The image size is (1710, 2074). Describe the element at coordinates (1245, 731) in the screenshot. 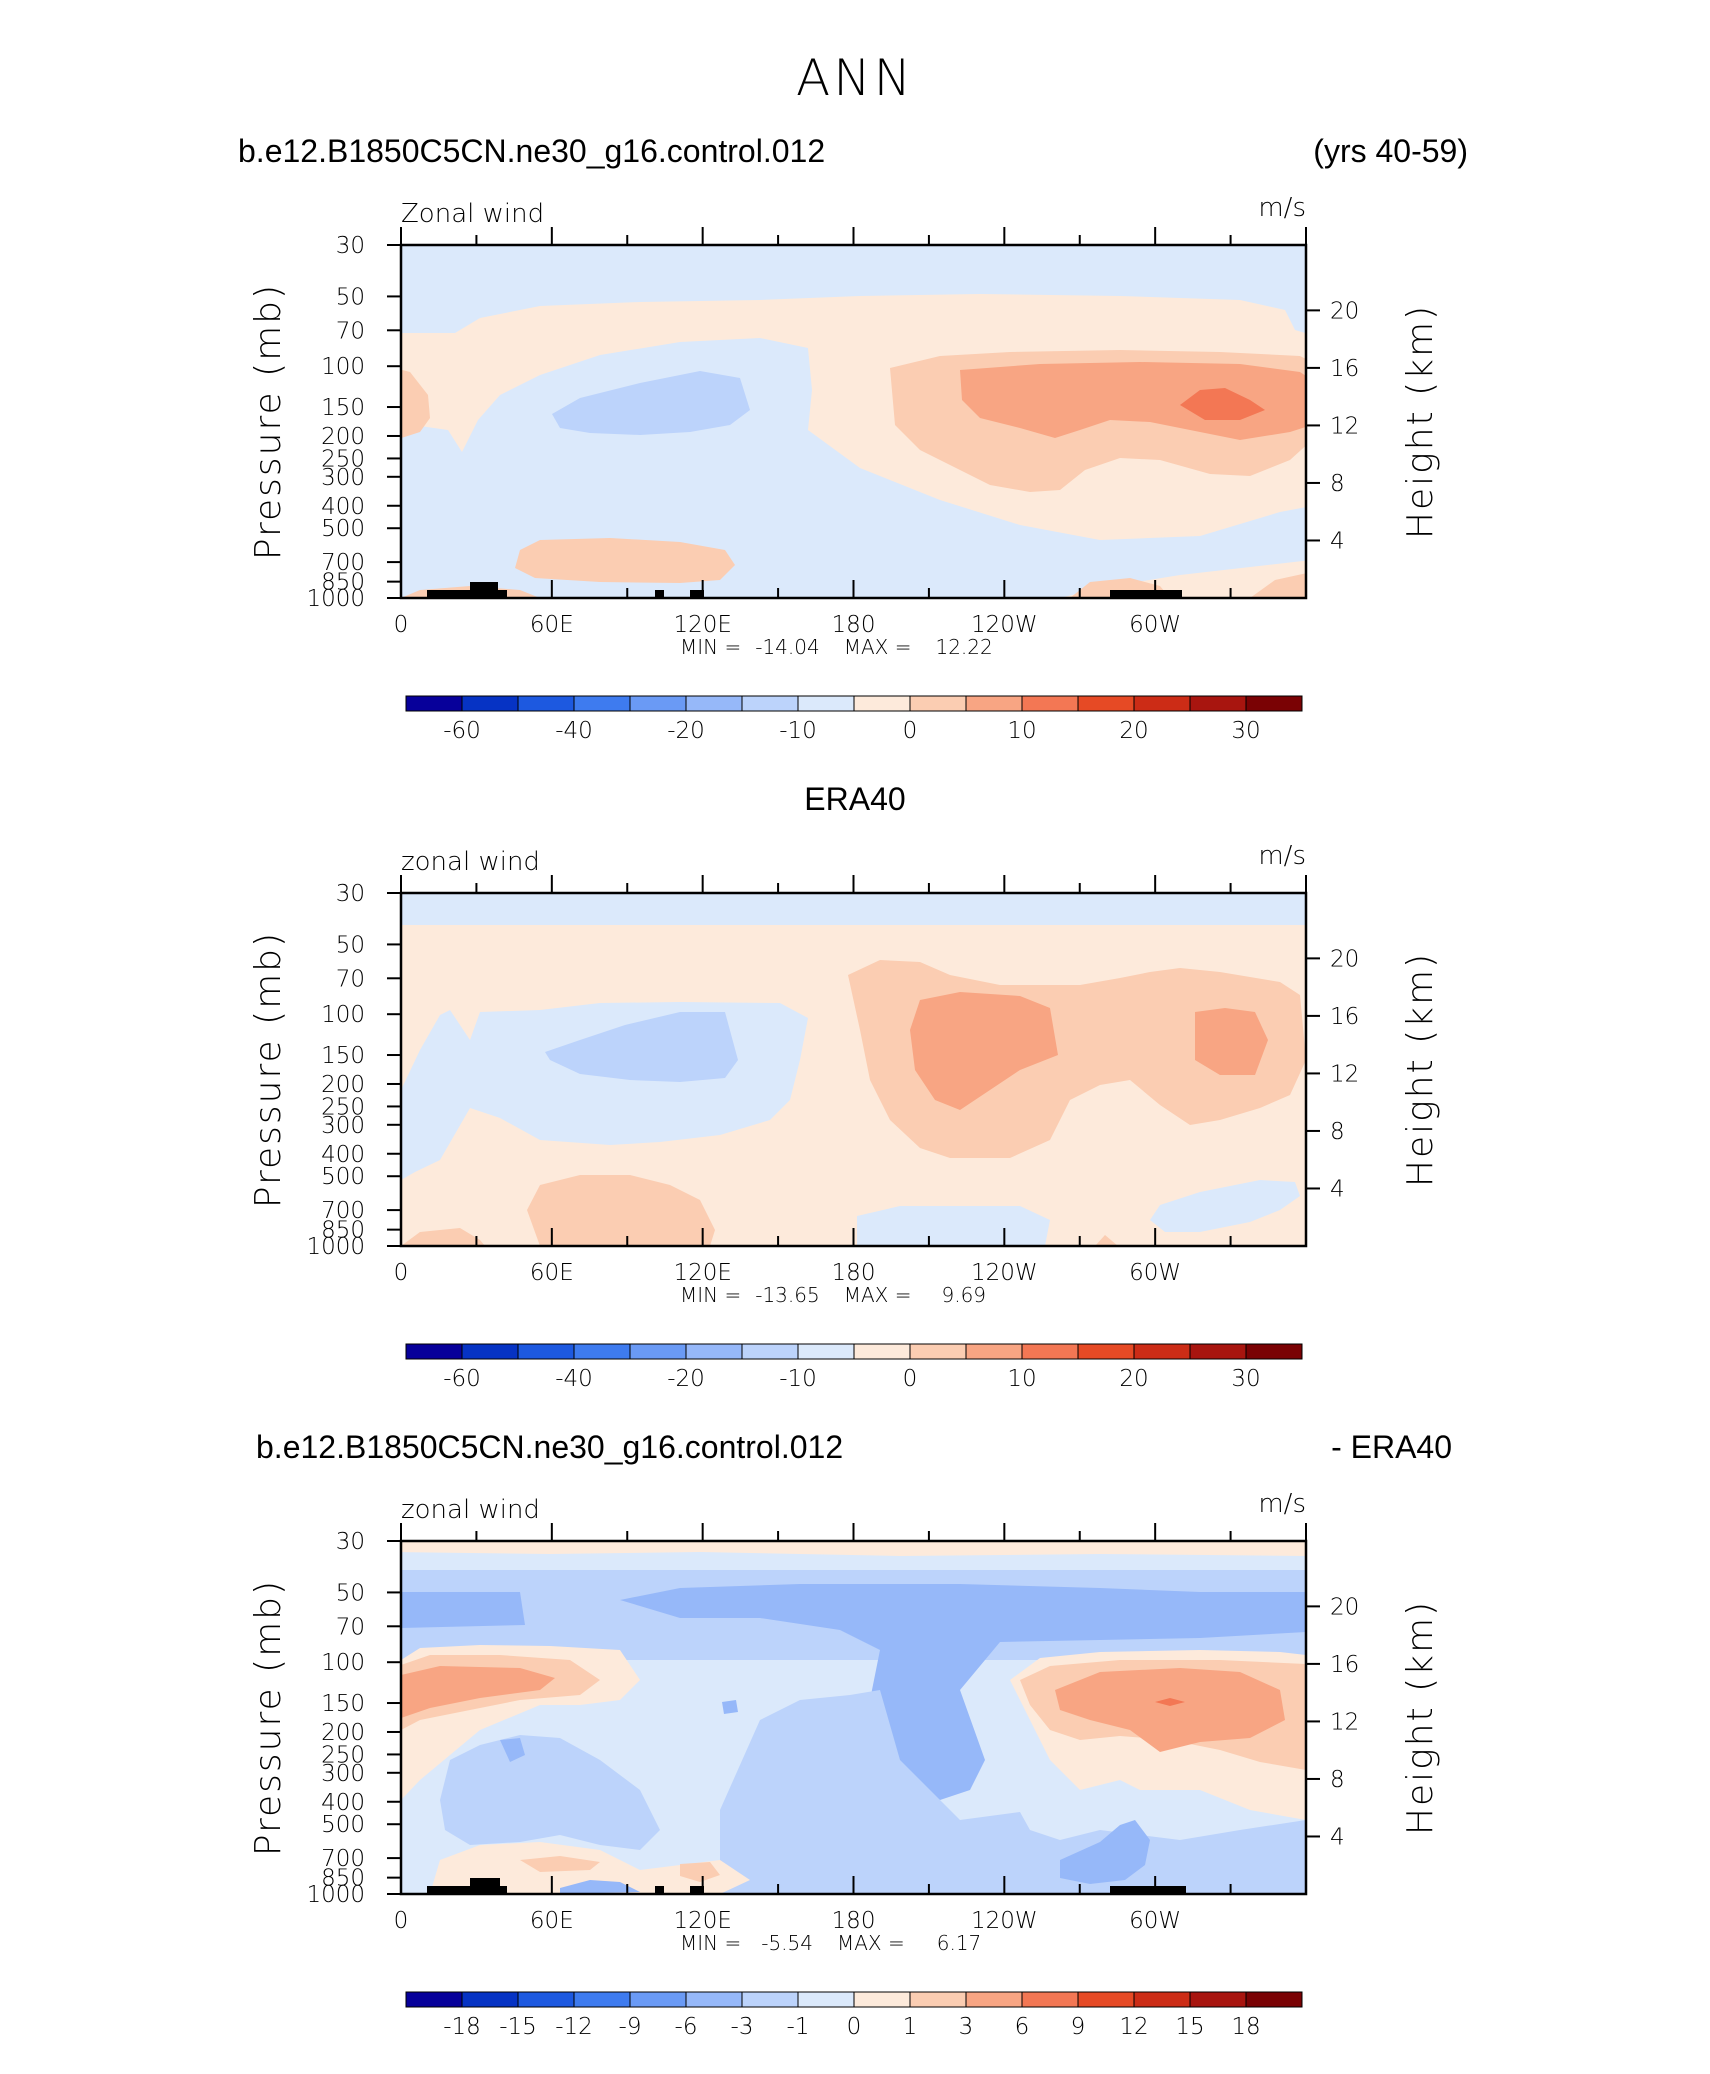

I see `colorbar-label: 30` at that location.